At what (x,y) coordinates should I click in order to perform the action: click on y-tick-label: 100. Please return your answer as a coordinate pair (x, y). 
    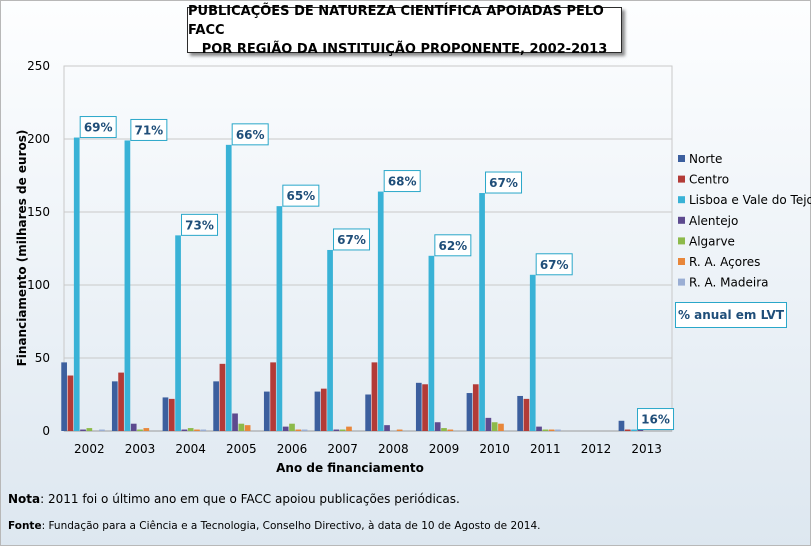
    Looking at the image, I should click on (38, 285).